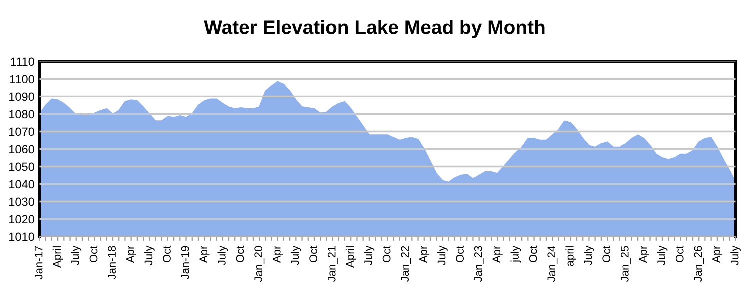 This screenshot has height=287, width=750. I want to click on x-tick-label: Jan_23, so click(479, 264).